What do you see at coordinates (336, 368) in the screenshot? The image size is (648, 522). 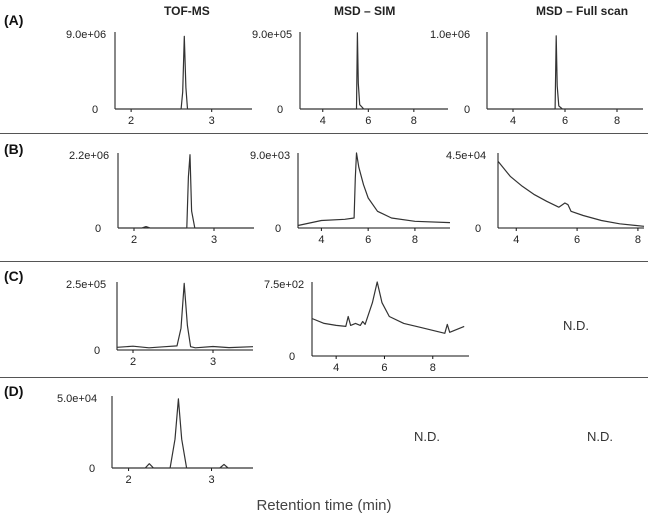 I see `x-tick-label-c-sim: 4` at bounding box center [336, 368].